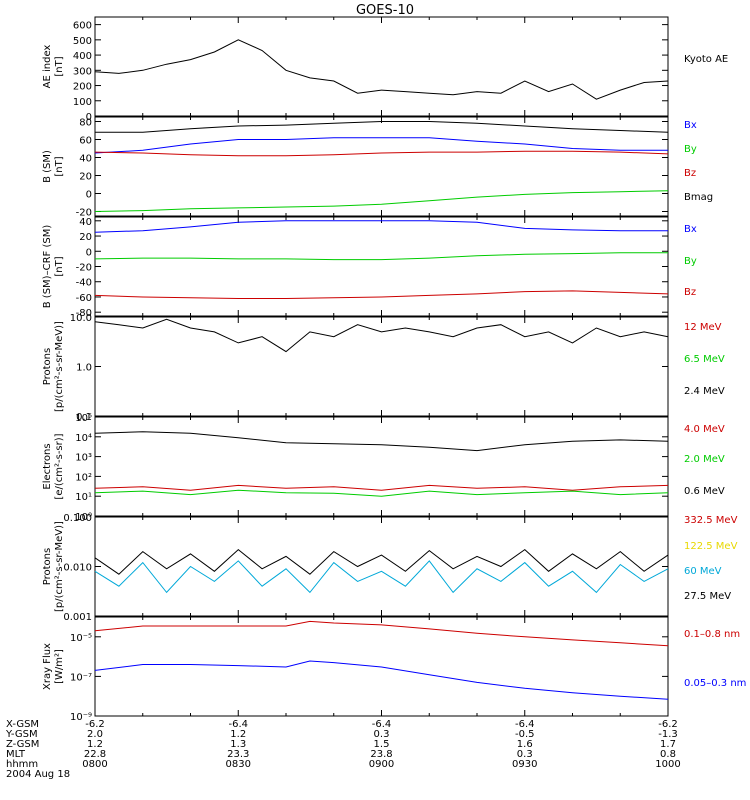 This screenshot has width=750, height=800. I want to click on y-tick-label: 500, so click(82, 41).